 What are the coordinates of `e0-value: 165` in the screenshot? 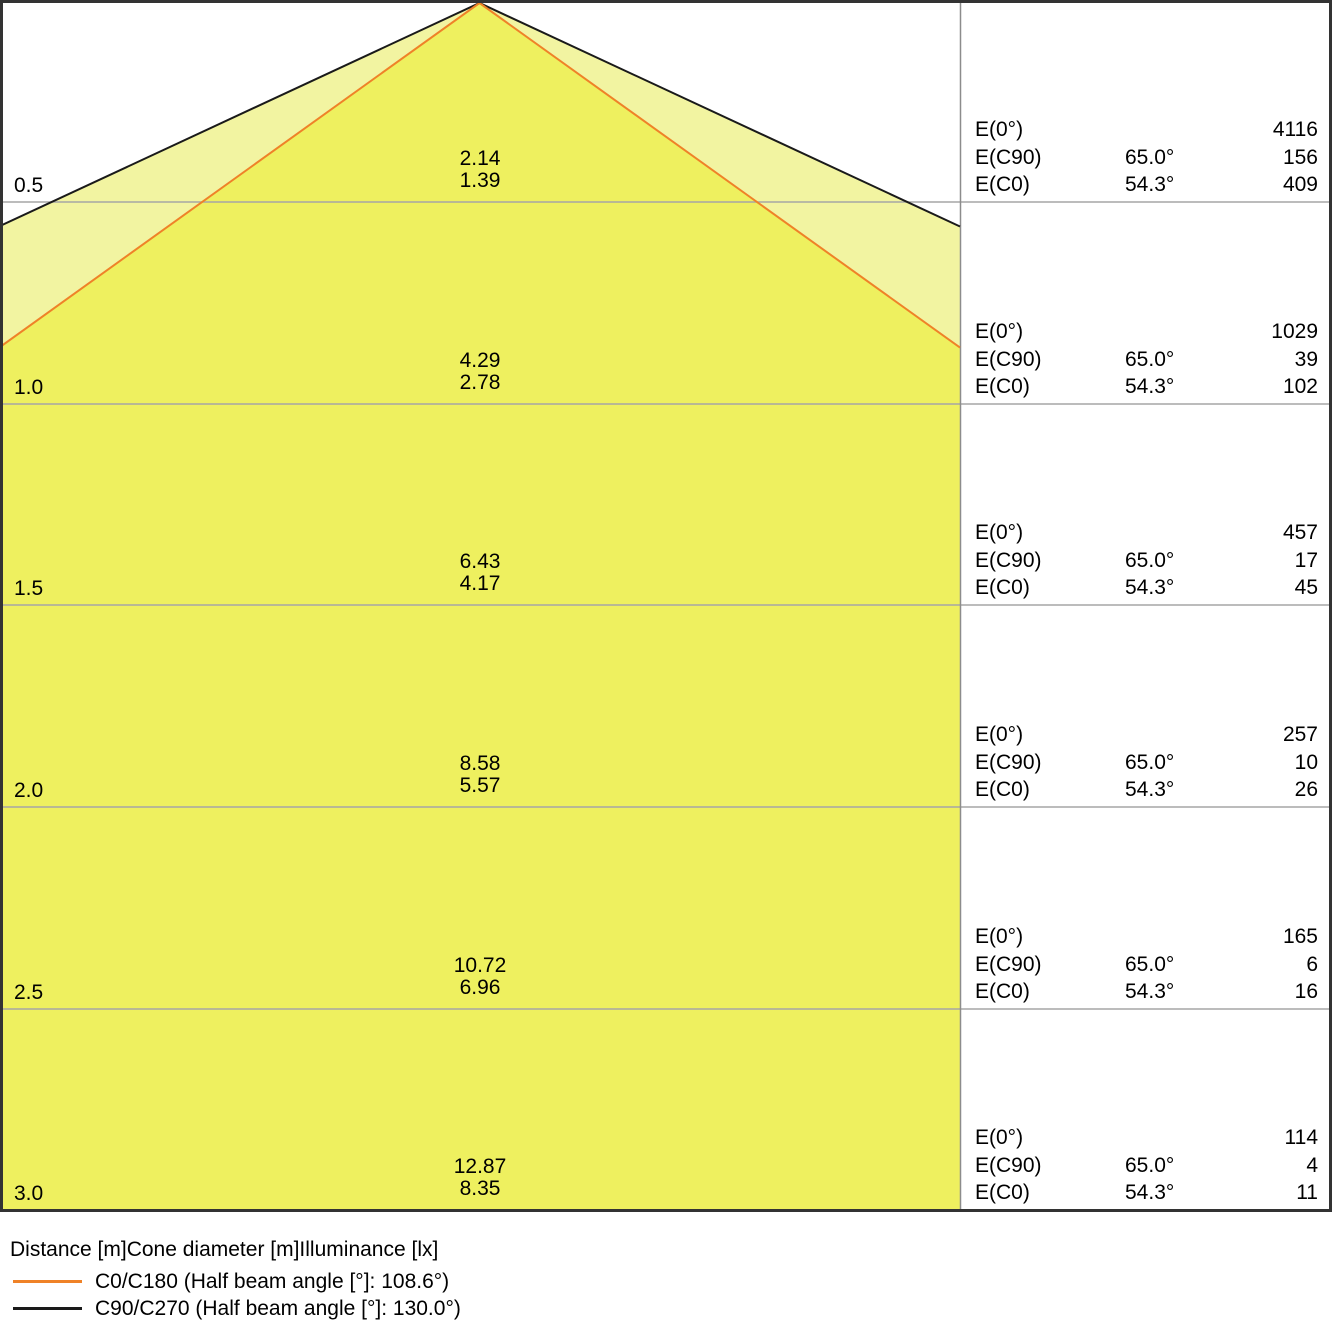 It's located at (1300, 936).